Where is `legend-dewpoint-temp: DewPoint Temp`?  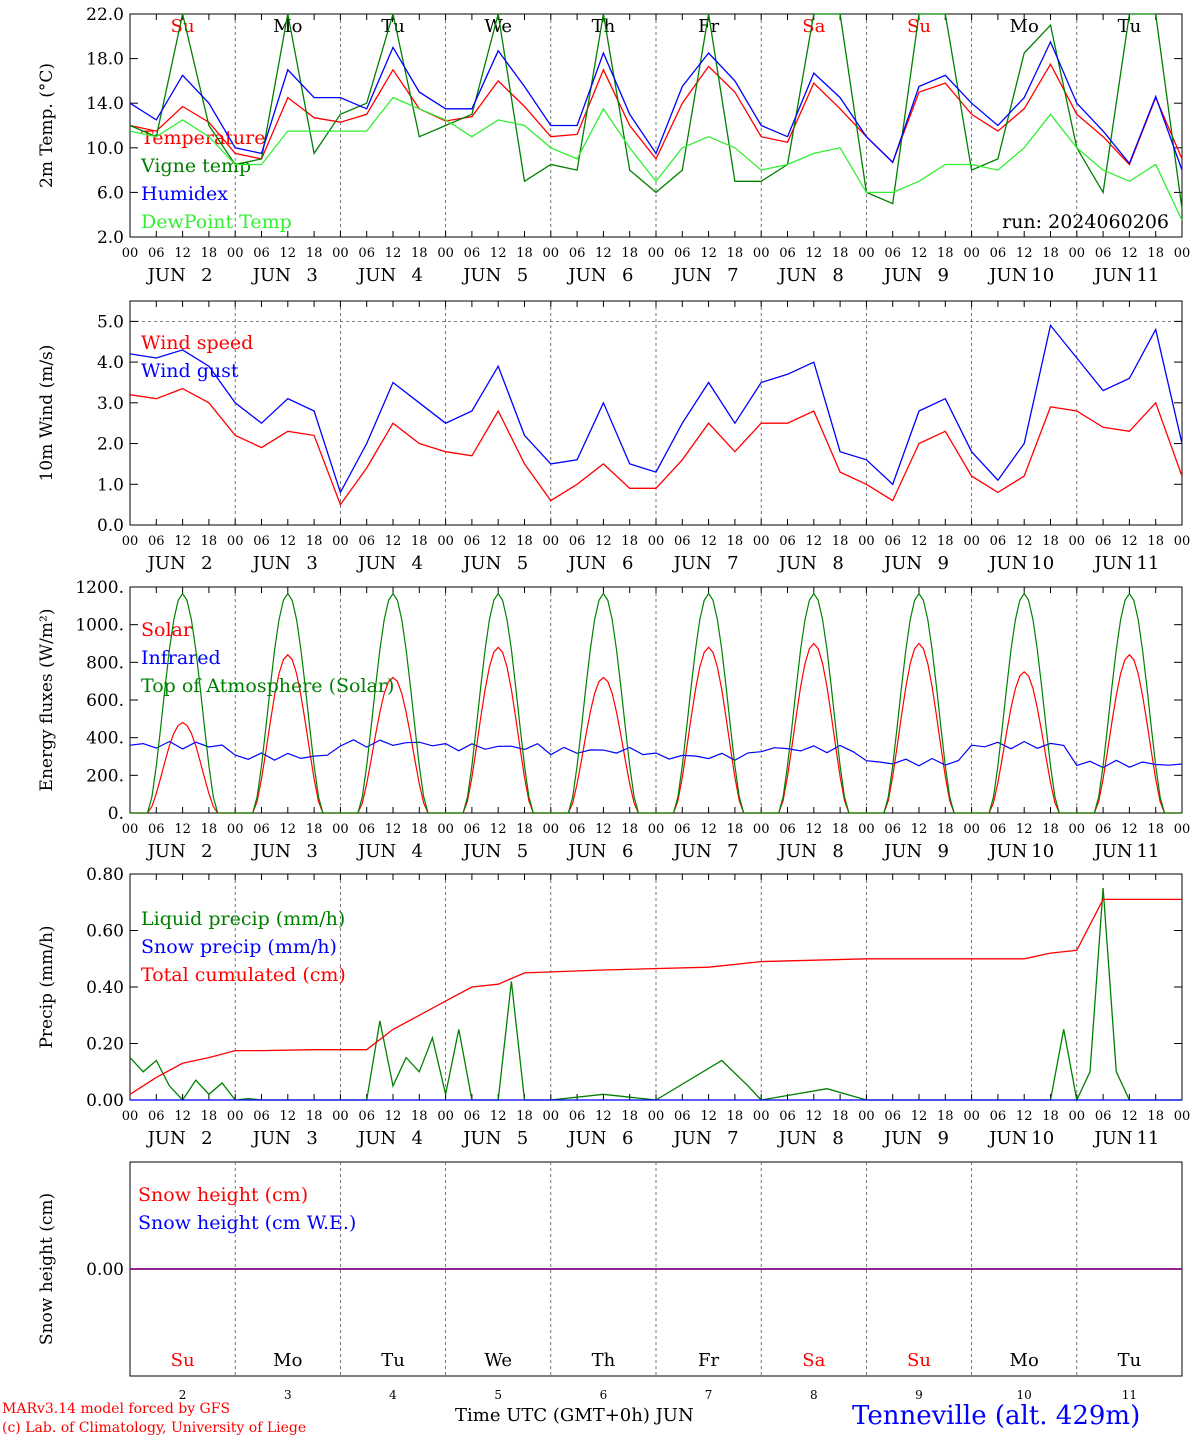 legend-dewpoint-temp: DewPoint Temp is located at coordinates (216, 222).